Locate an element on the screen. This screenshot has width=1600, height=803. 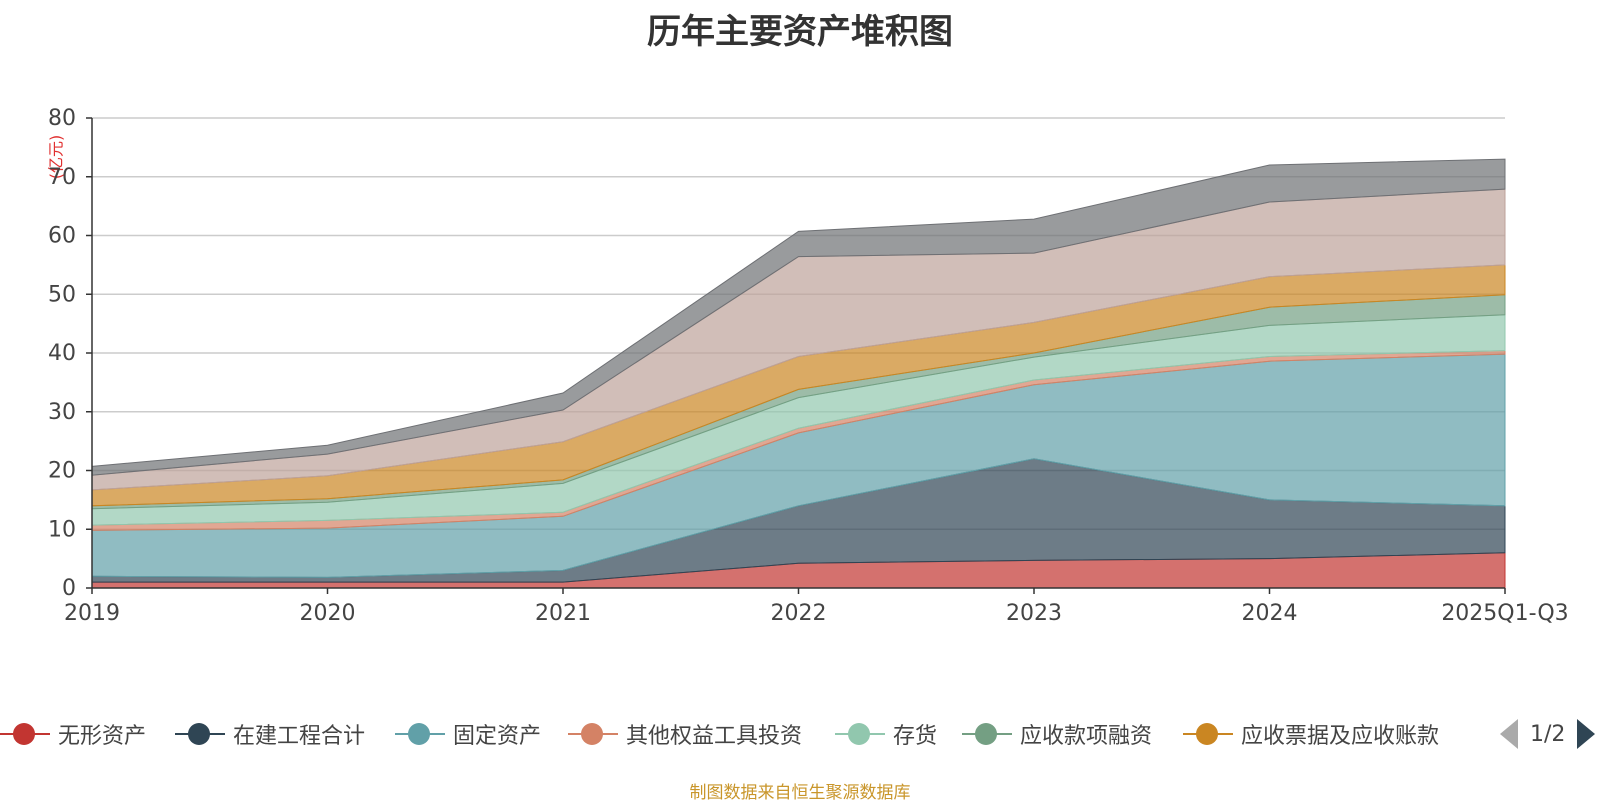
y-tick-label: 70 is located at coordinates (62, 177).